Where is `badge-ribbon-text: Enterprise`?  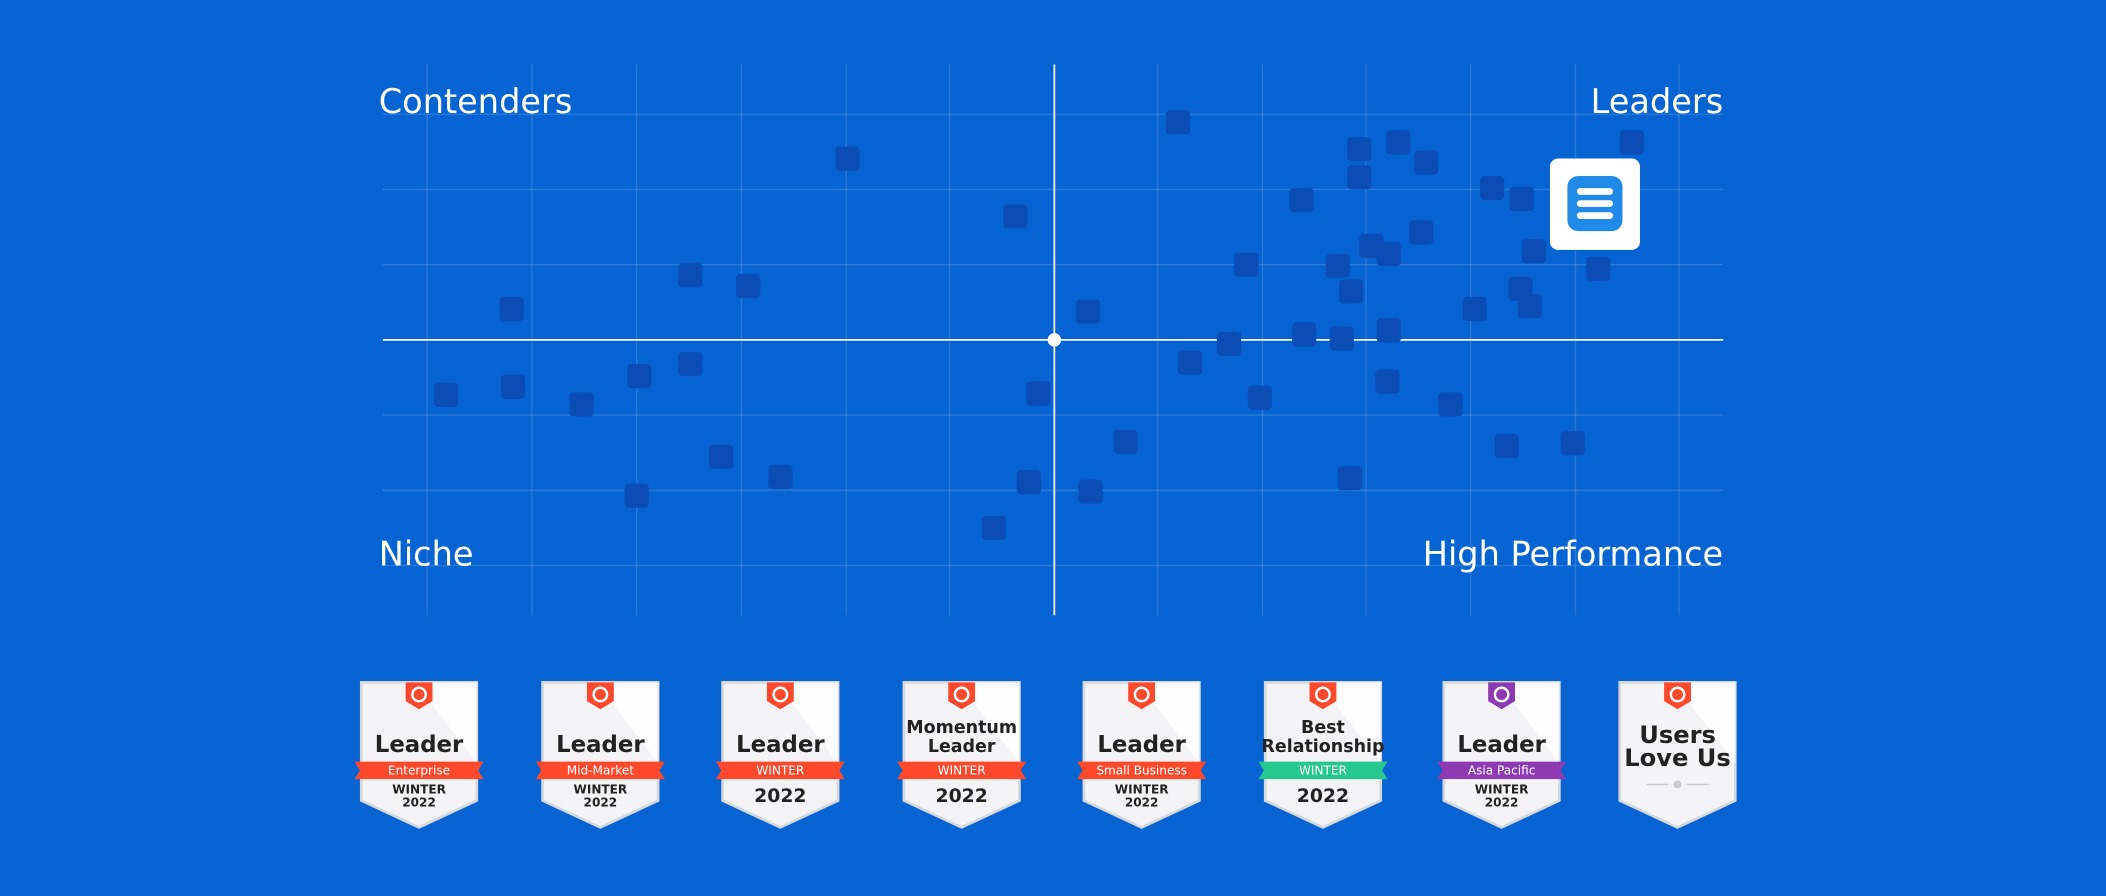
badge-ribbon-text: Enterprise is located at coordinates (419, 771).